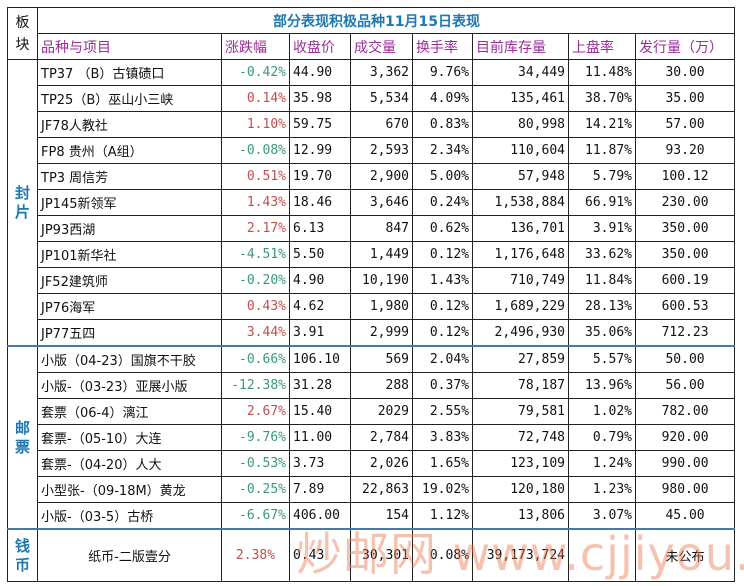 This screenshot has width=744, height=586. Describe the element at coordinates (381, 437) in the screenshot. I see `cell-volume: 2,784` at that location.